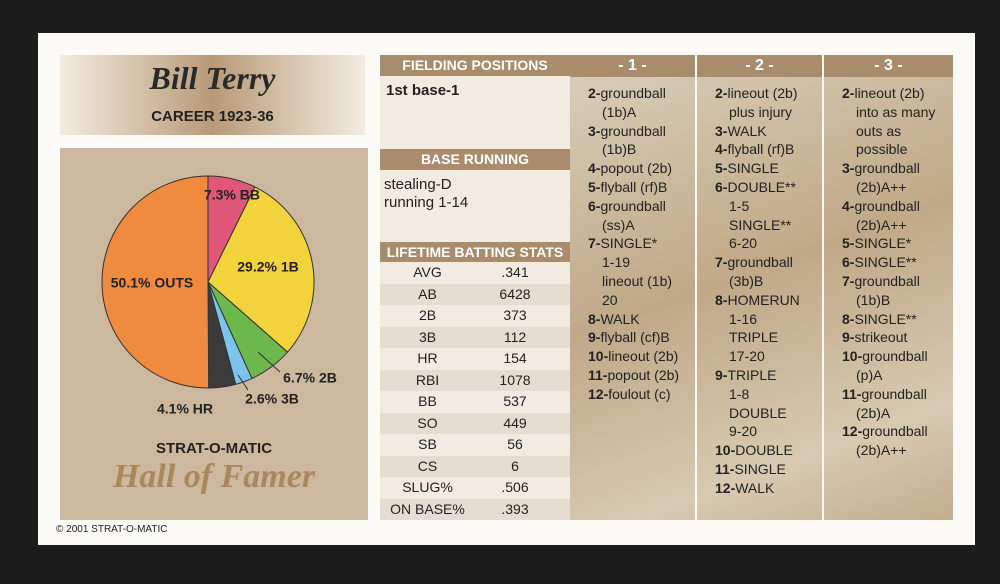 The width and height of the screenshot is (1000, 584). What do you see at coordinates (848, 243) in the screenshot?
I see `result-number: 5-` at bounding box center [848, 243].